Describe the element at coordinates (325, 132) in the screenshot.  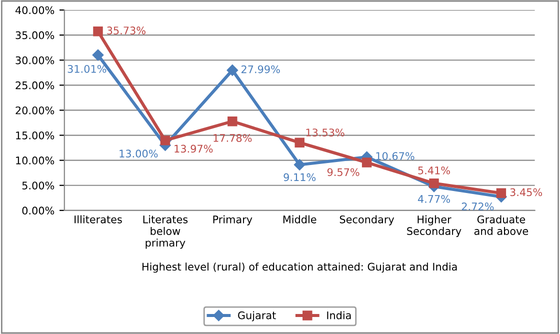
I see `data-label: 13.53%` at that location.